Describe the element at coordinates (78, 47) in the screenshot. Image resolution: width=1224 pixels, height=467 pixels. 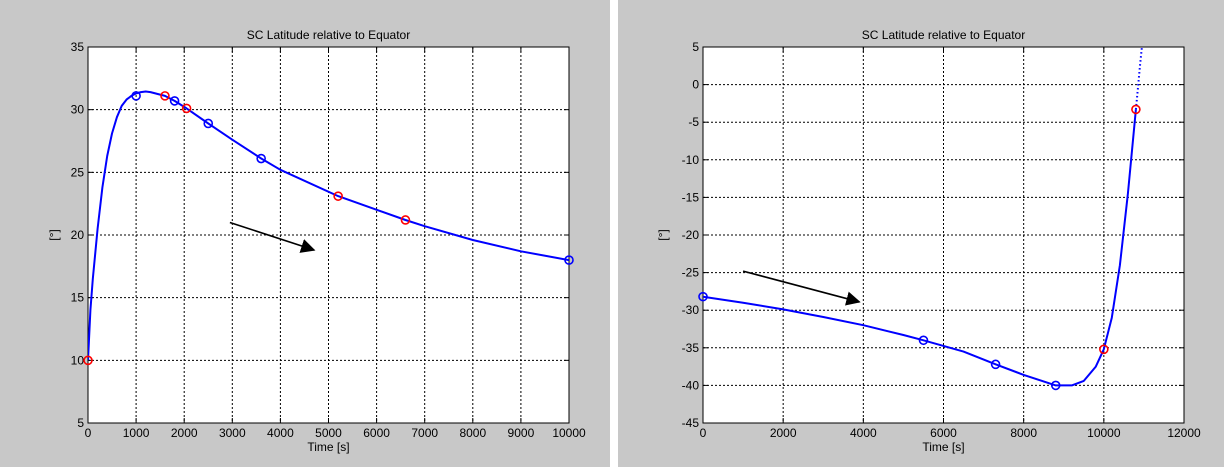
I see `y-tick-label: 35` at that location.